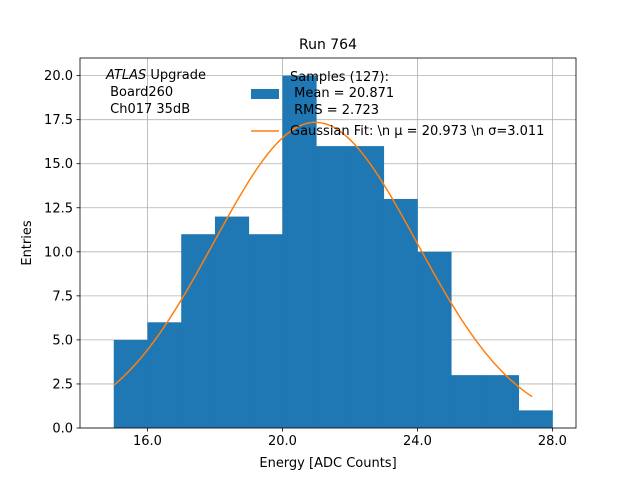  I want to click on legend-hist-line-1: Samples (127):, so click(339, 77).